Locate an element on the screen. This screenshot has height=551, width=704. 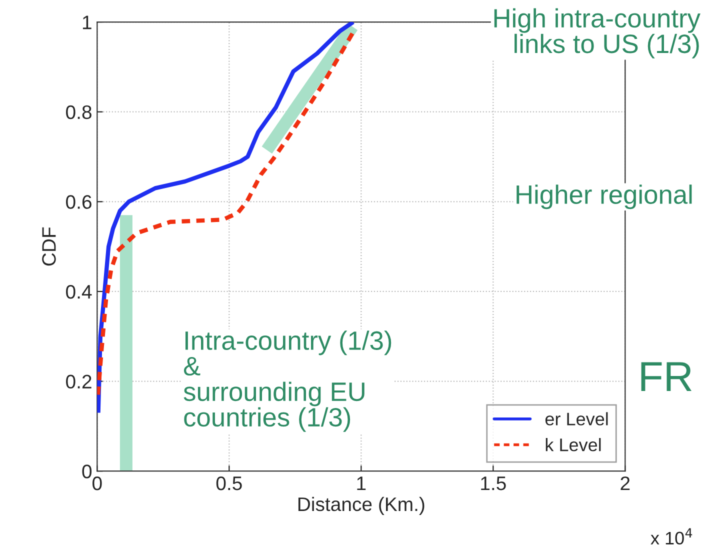
legend-label: er Level is located at coordinates (576, 419).